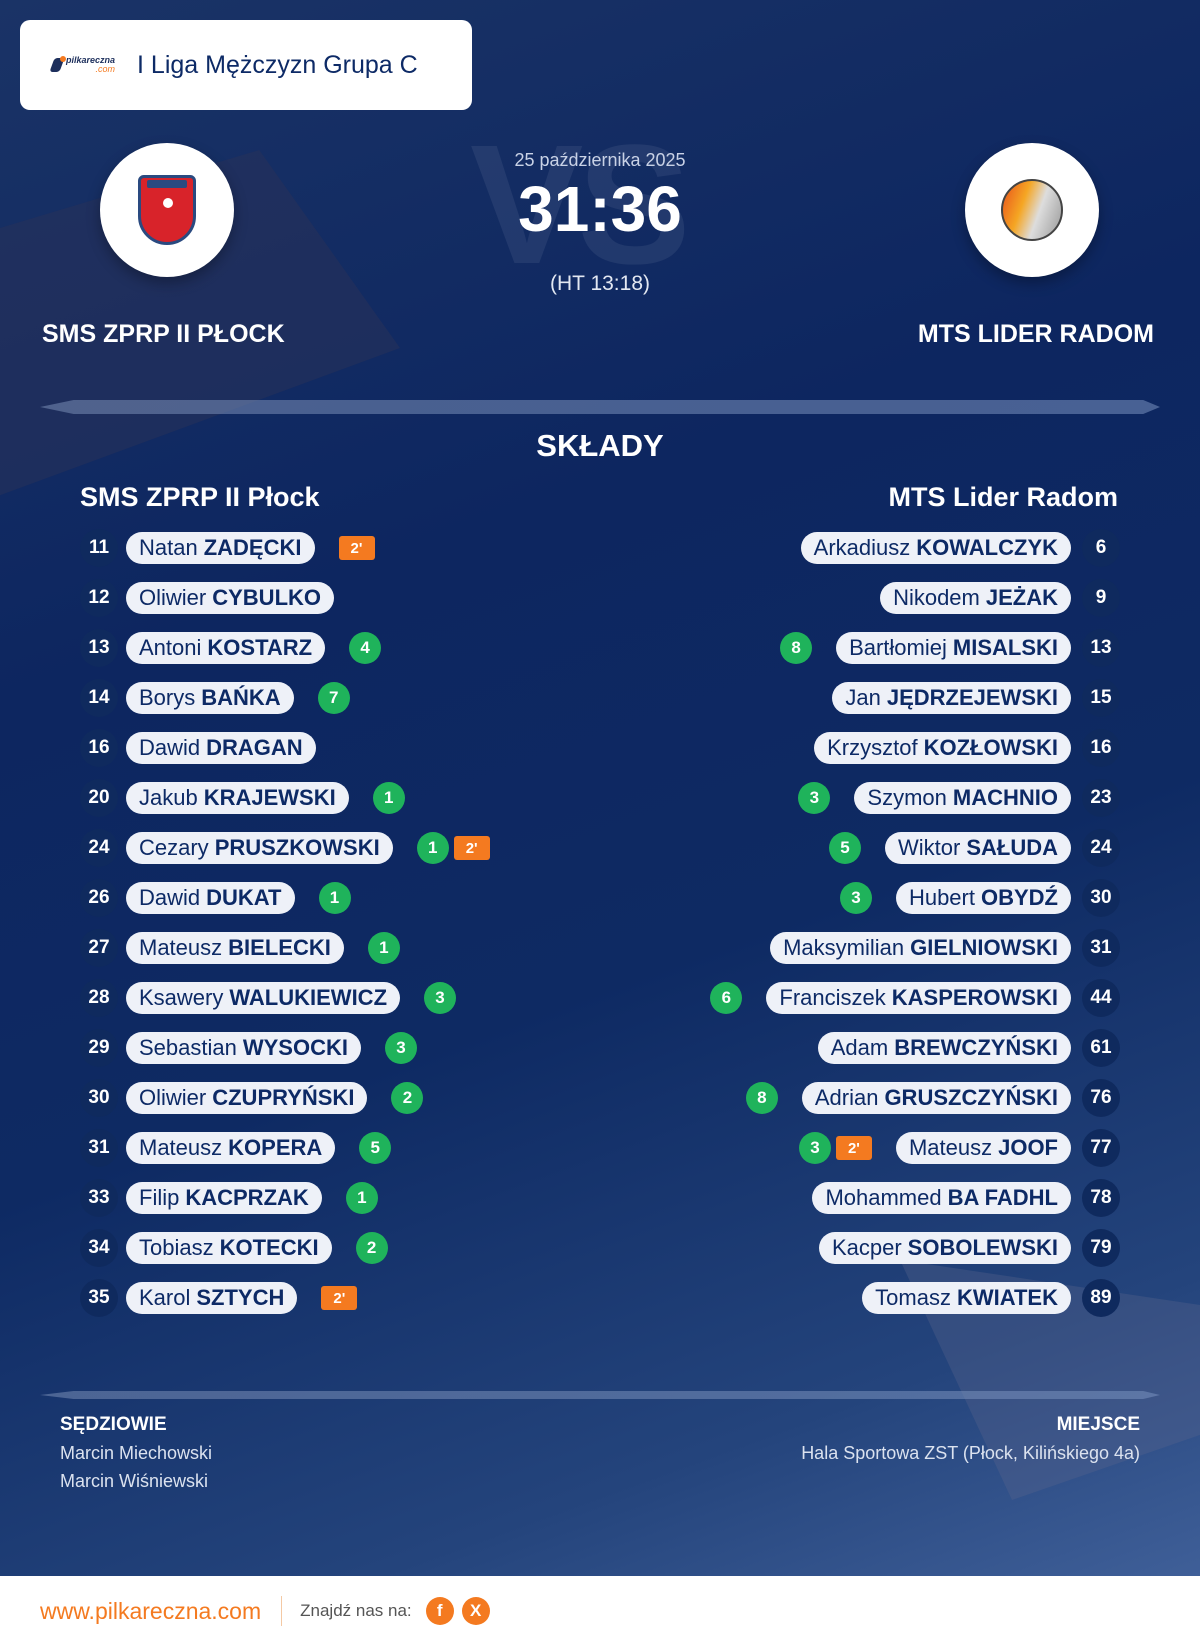  Describe the element at coordinates (82, 65) in the screenshot. I see `pilkareczna-logo: pilkareczna .com` at that location.